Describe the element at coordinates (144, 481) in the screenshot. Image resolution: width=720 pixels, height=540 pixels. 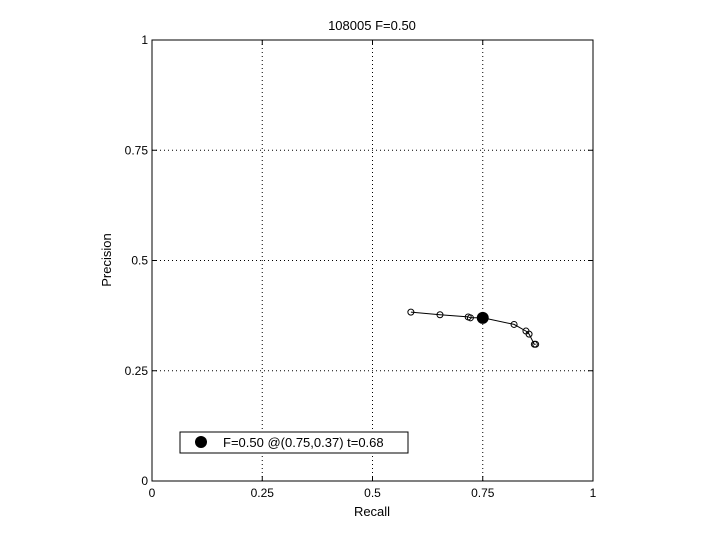
I see `y-tick-label: 0` at that location.